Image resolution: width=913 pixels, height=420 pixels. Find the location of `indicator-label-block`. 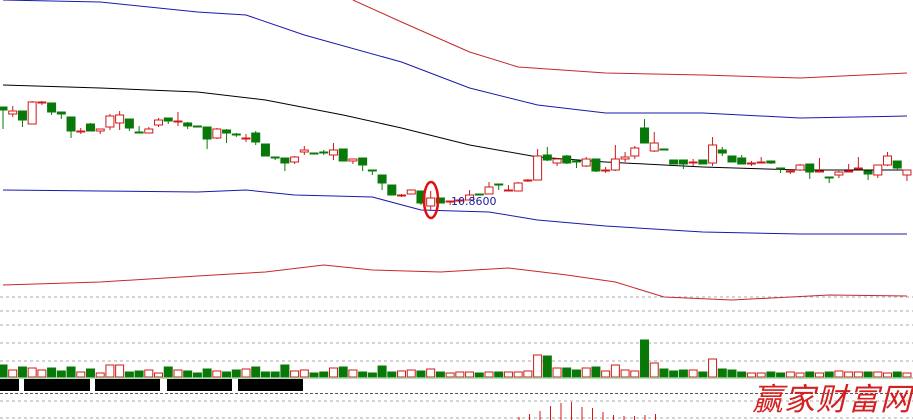

indicator-label-block is located at coordinates (127, 385).